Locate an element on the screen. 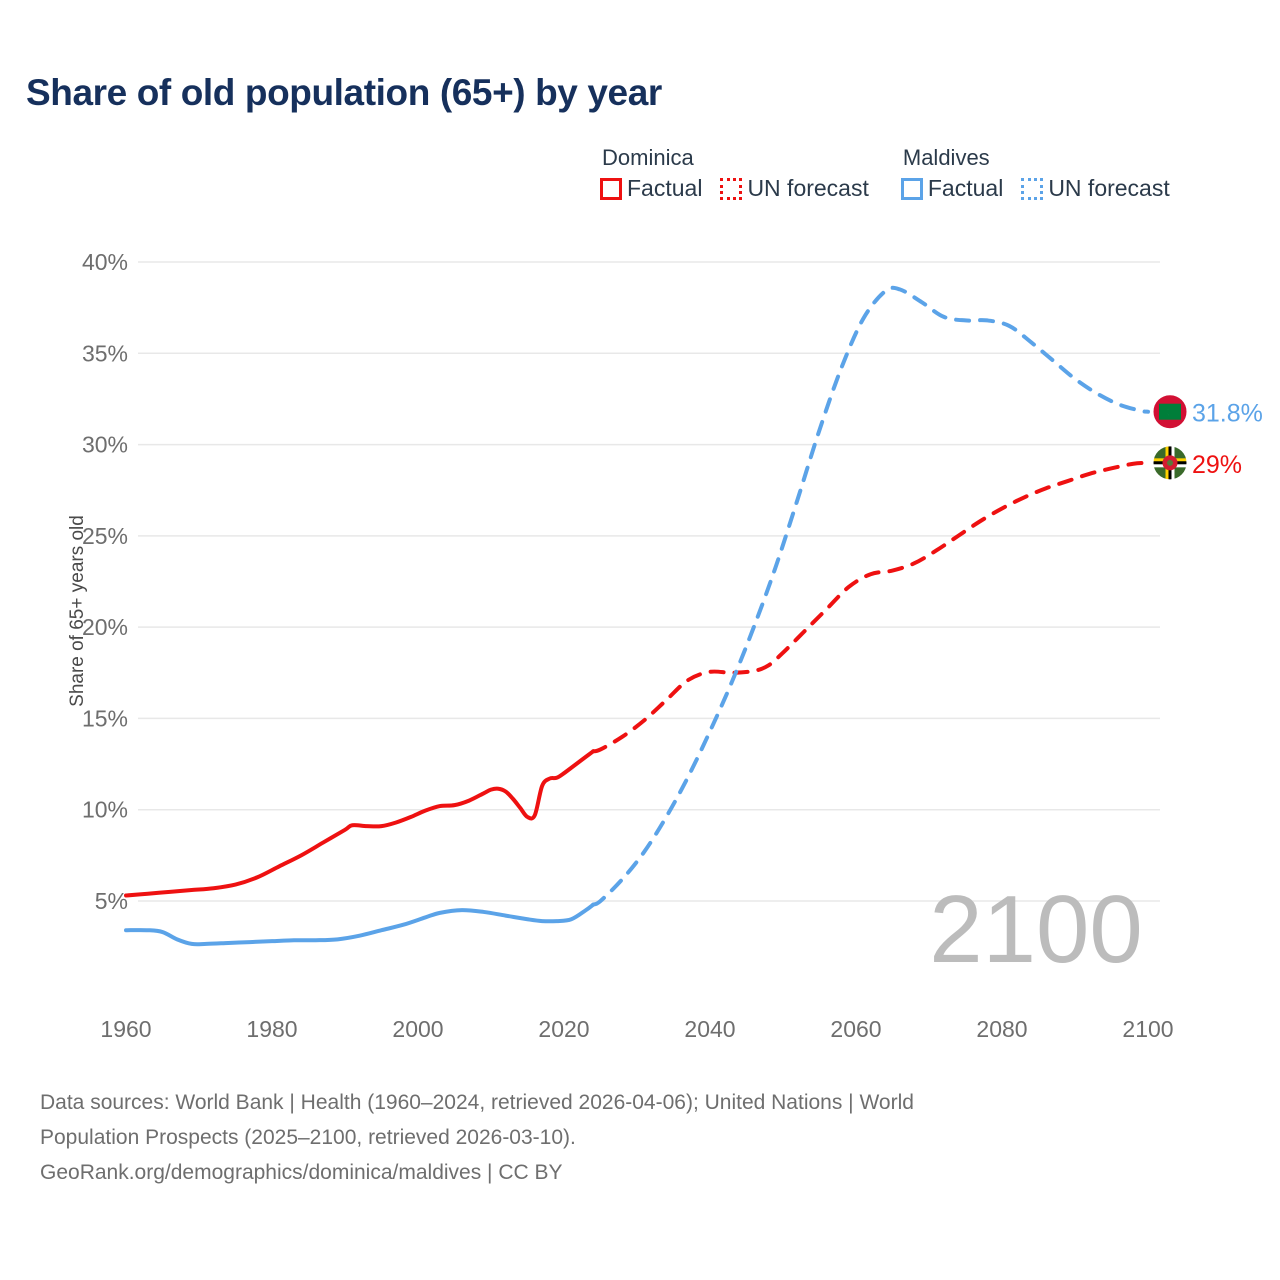 Image resolution: width=1280 pixels, height=1280 pixels. end-label-maldives: 31.8% is located at coordinates (1227, 414).